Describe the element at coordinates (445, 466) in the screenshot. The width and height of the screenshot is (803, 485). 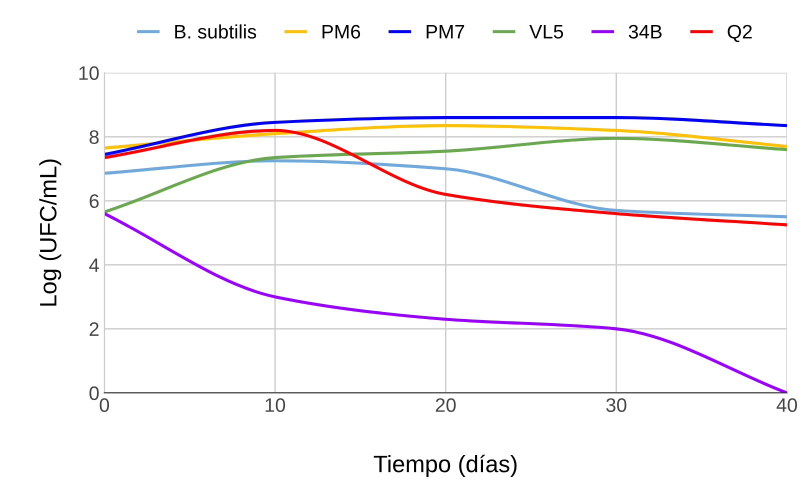
I see `x-axis-title: Tiempo (días)` at that location.